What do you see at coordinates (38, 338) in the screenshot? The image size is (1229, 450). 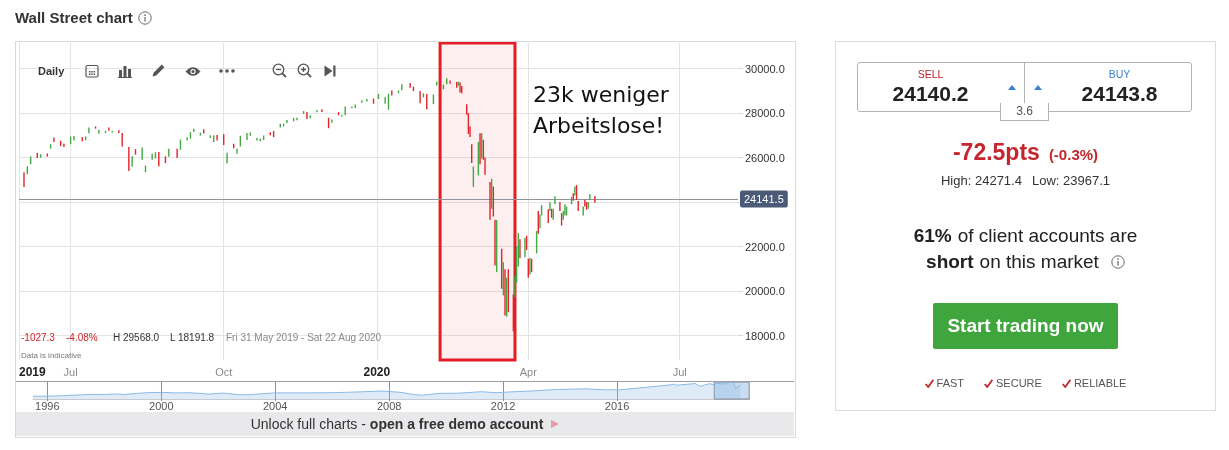 I see `annotation: -1027.3` at bounding box center [38, 338].